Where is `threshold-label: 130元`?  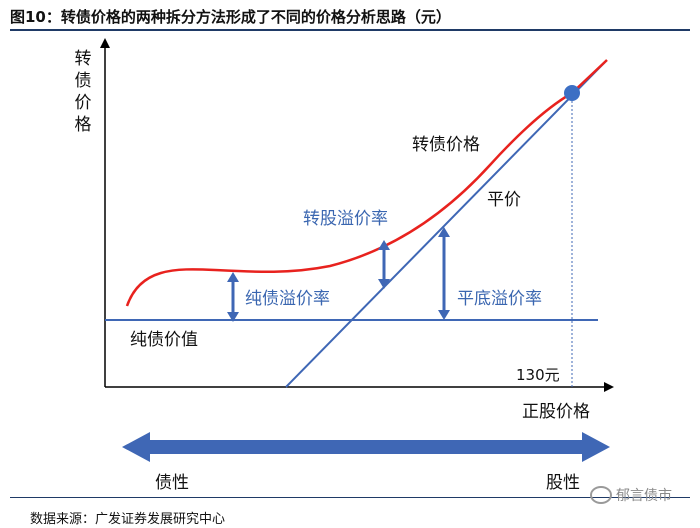
threshold-label: 130元 is located at coordinates (538, 375).